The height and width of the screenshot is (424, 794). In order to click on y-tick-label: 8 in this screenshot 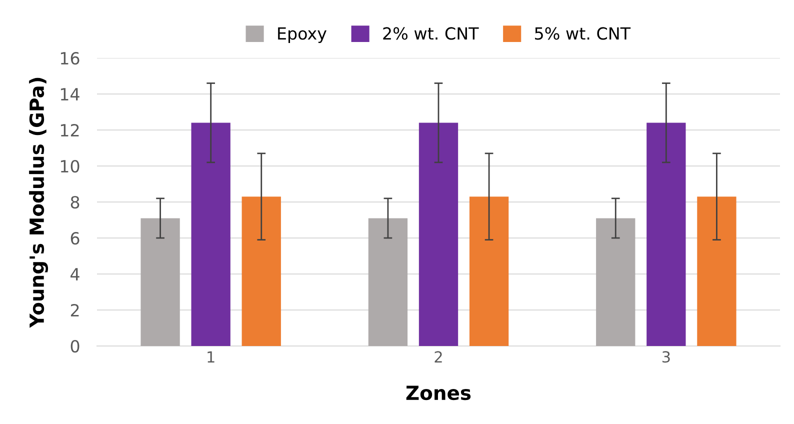, I will do `click(75, 202)`.